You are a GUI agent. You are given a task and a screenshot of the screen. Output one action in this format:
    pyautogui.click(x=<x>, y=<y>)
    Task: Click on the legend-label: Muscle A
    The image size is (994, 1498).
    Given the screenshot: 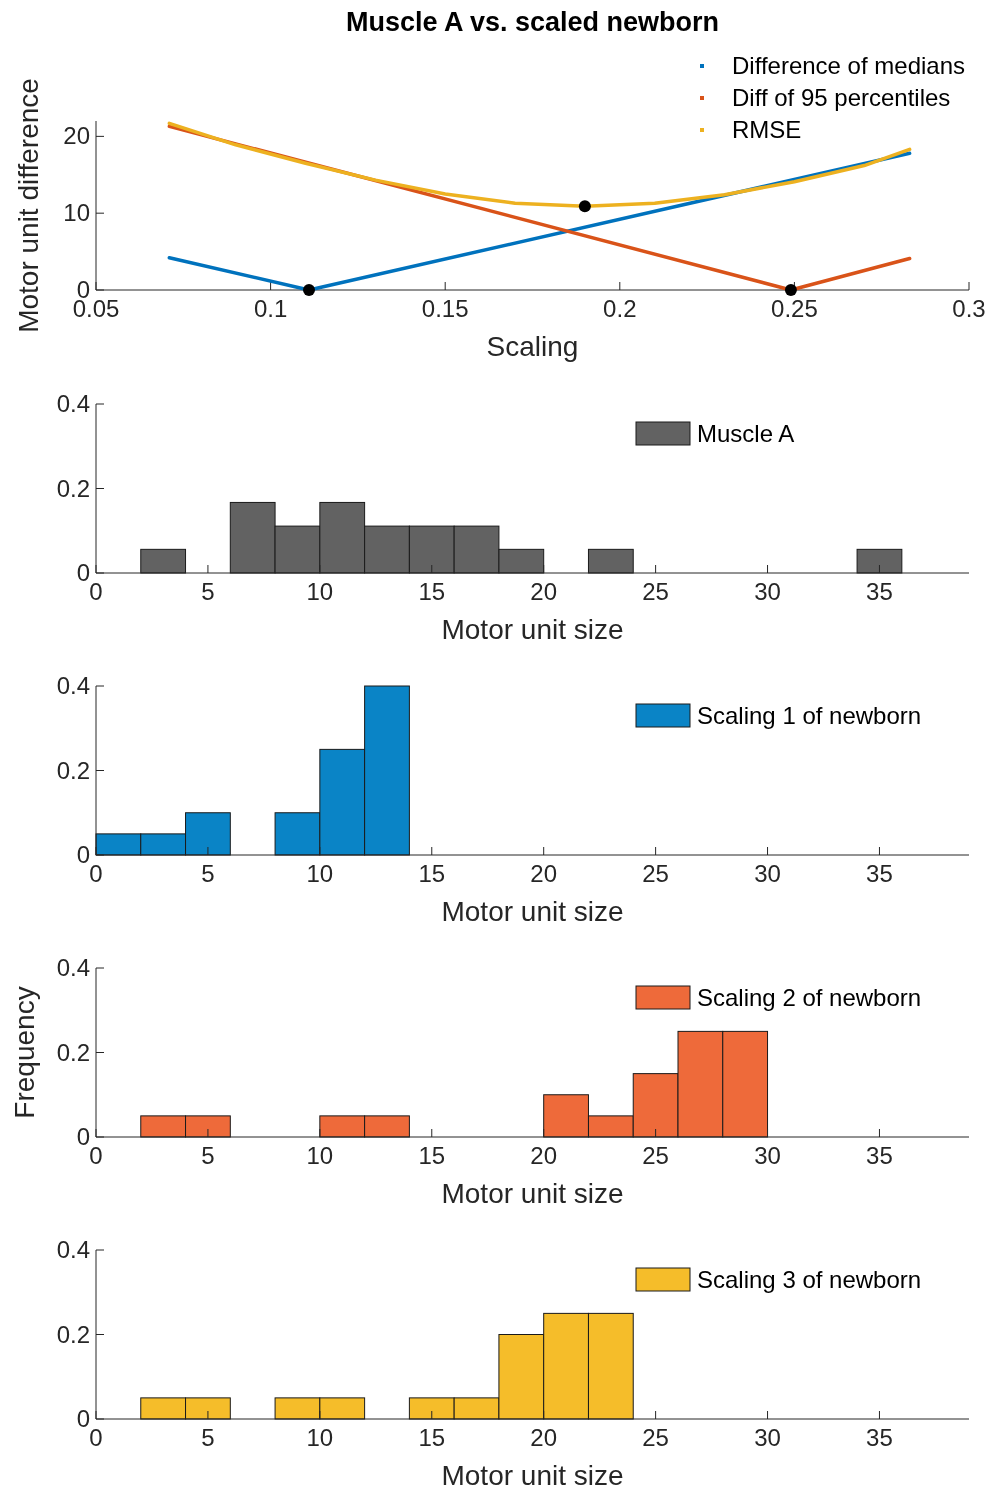 What is the action you would take?
    pyautogui.click(x=746, y=433)
    